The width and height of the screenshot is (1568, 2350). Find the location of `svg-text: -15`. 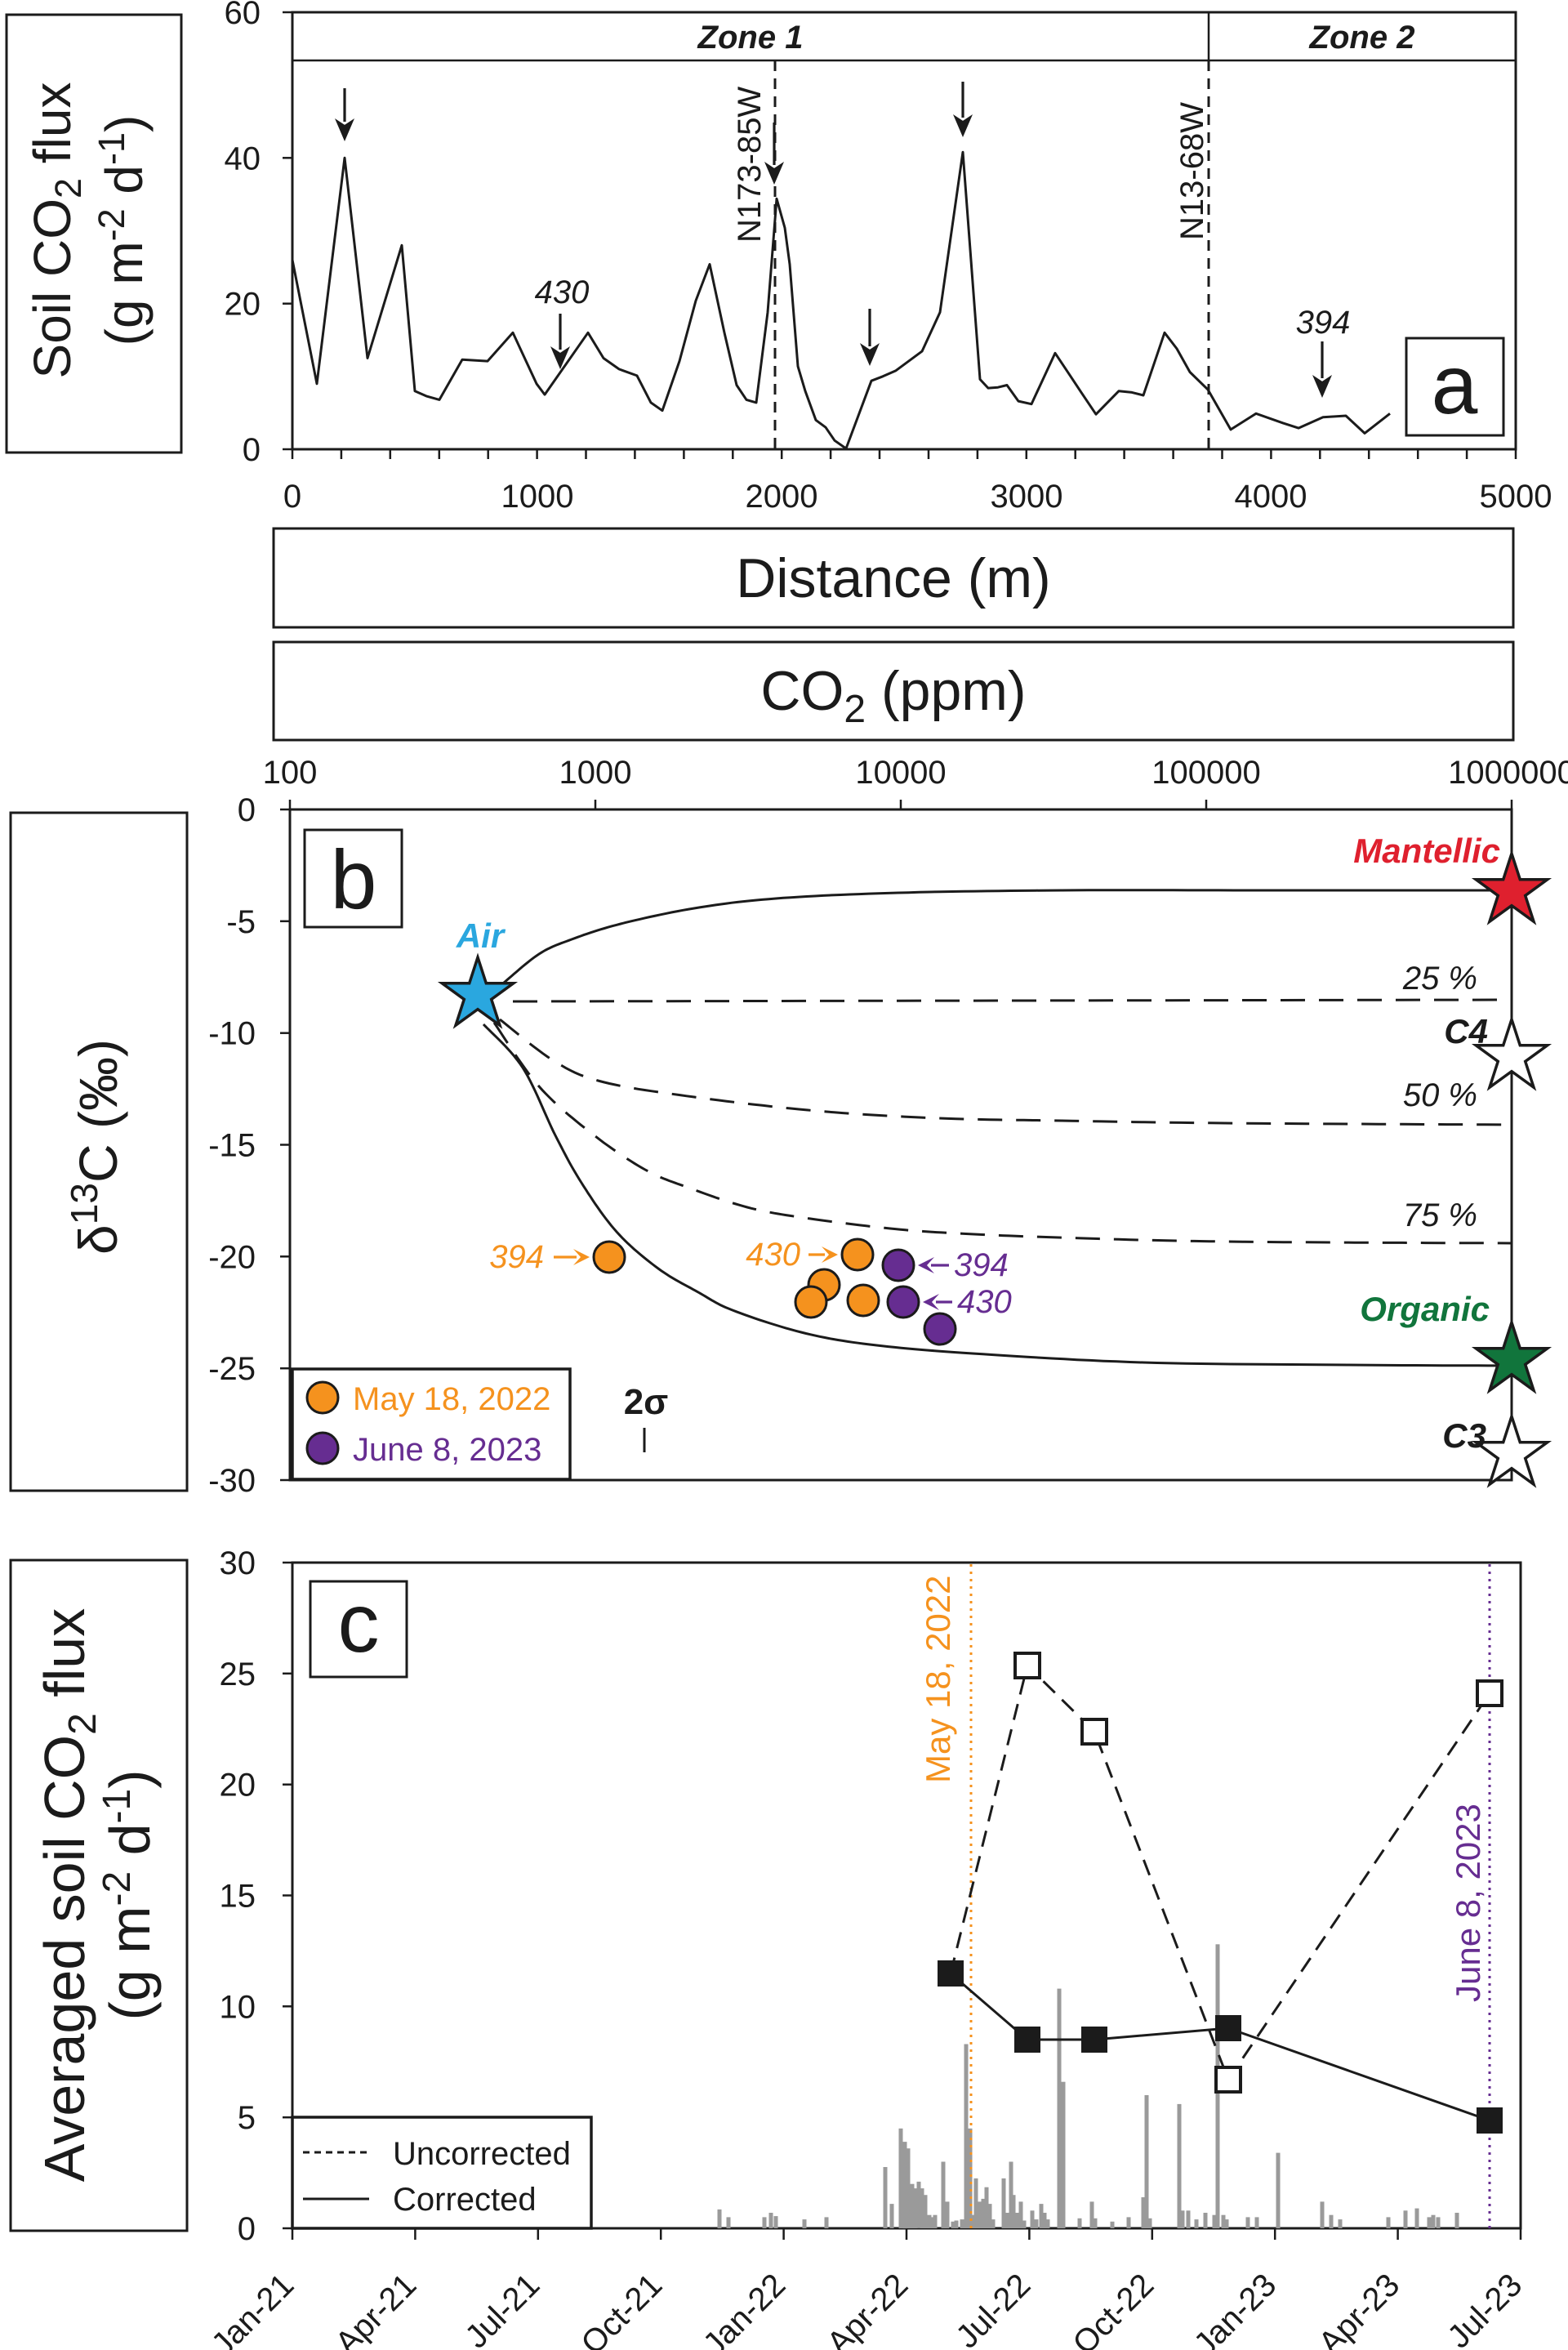

svg-text: -15 is located at coordinates (232, 1146).